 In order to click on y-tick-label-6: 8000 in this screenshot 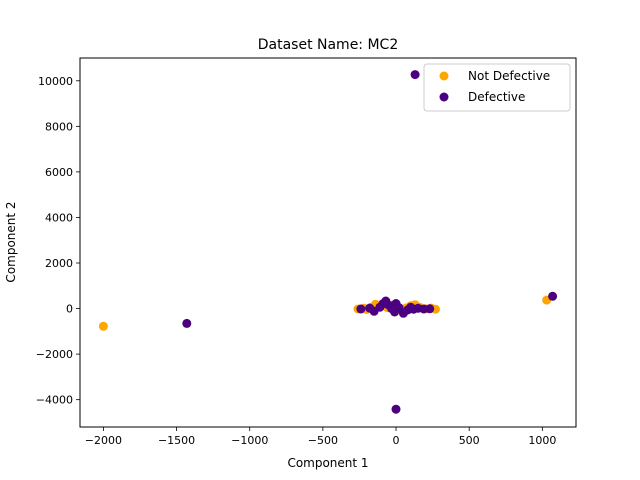, I will do `click(59, 126)`.